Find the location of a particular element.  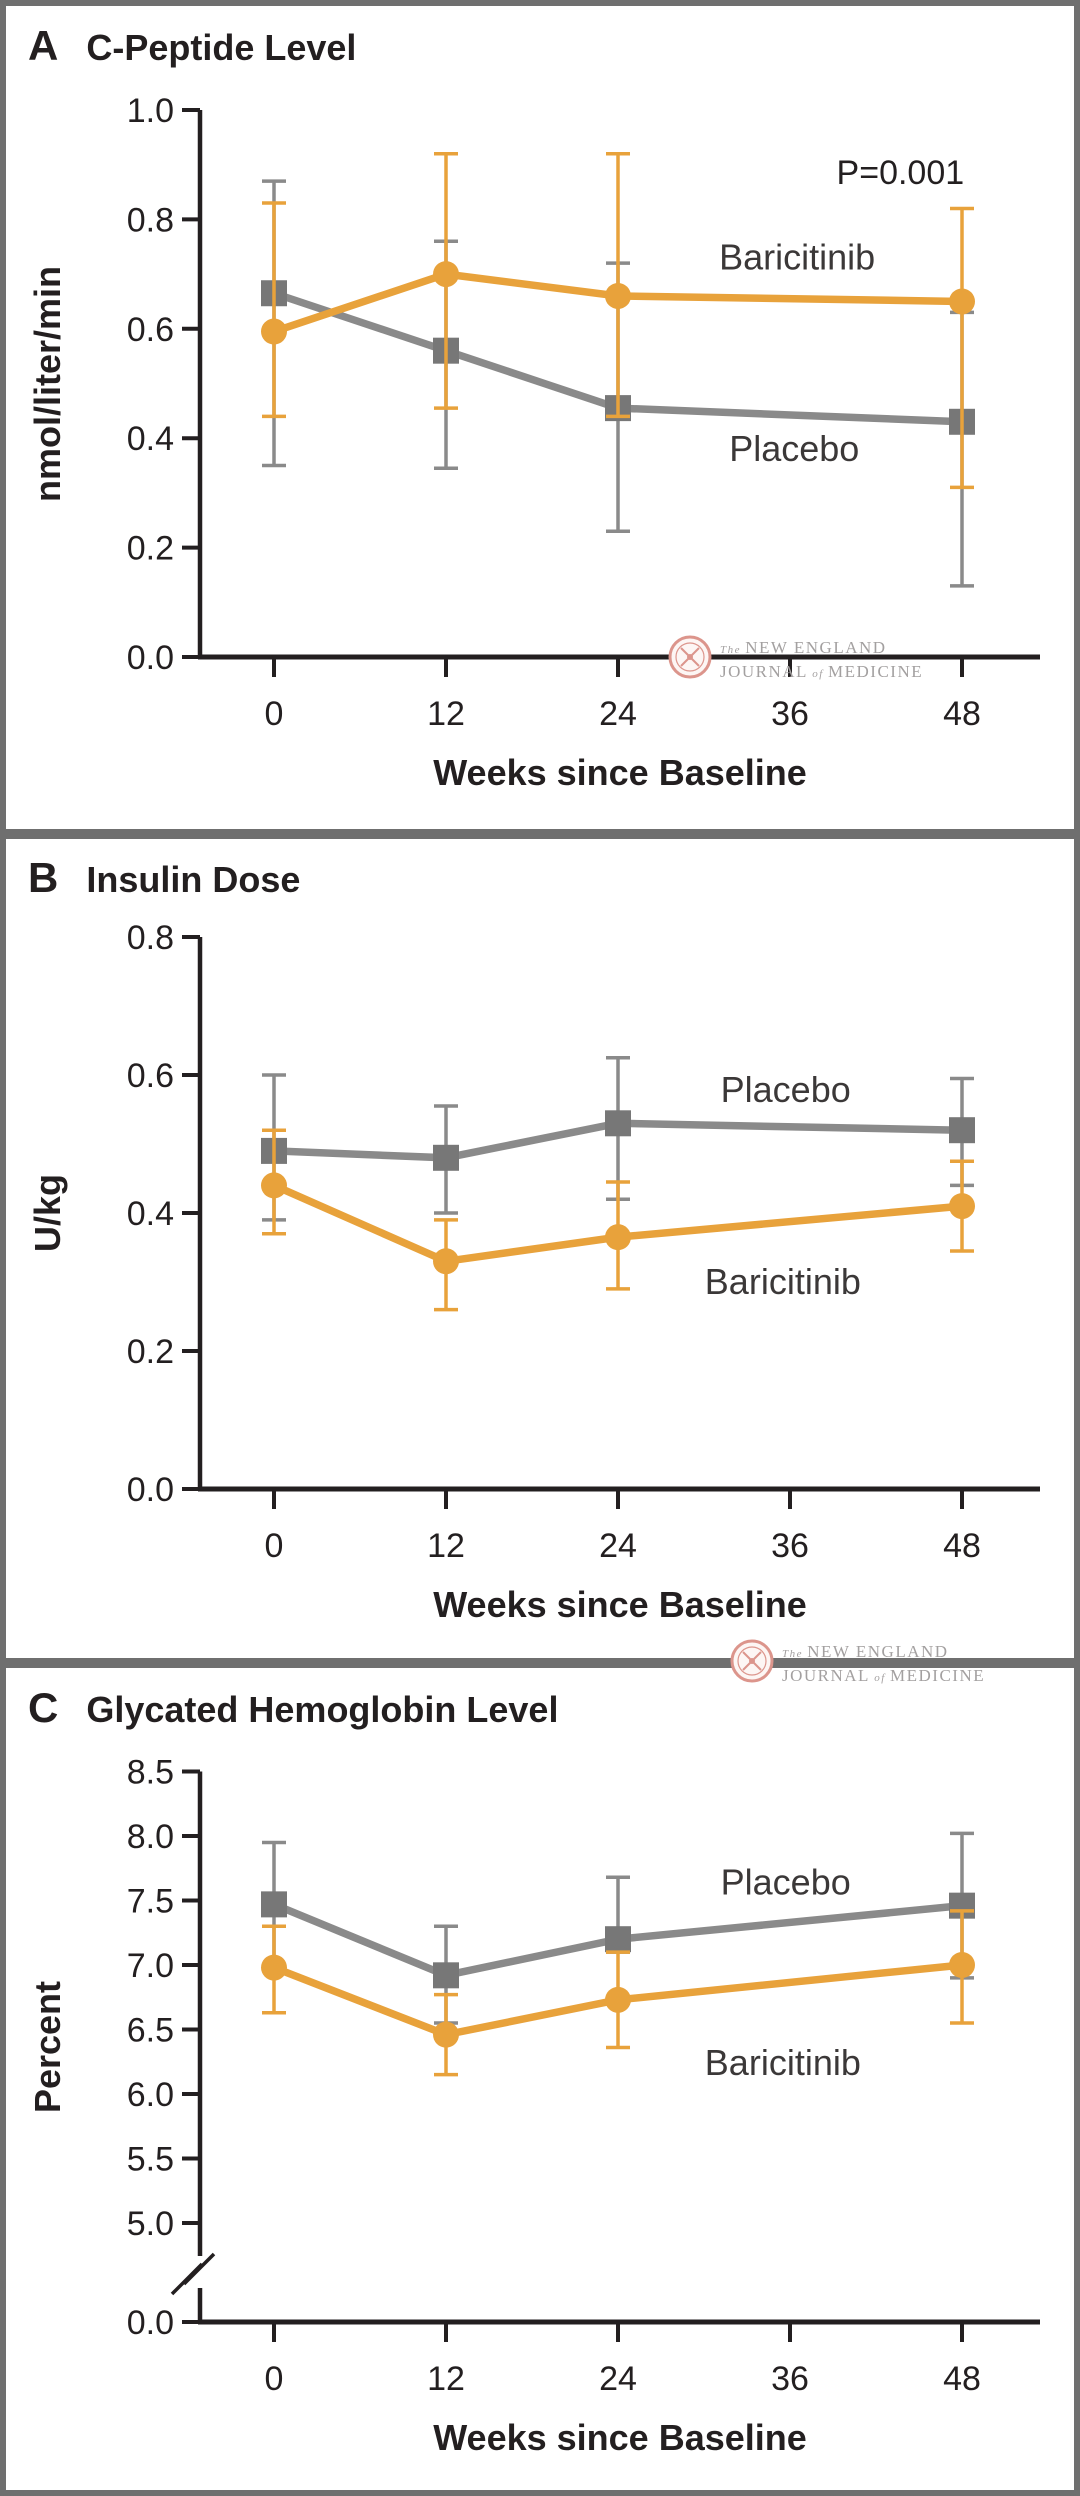

y-tick-label: 8.5 is located at coordinates (150, 1773).